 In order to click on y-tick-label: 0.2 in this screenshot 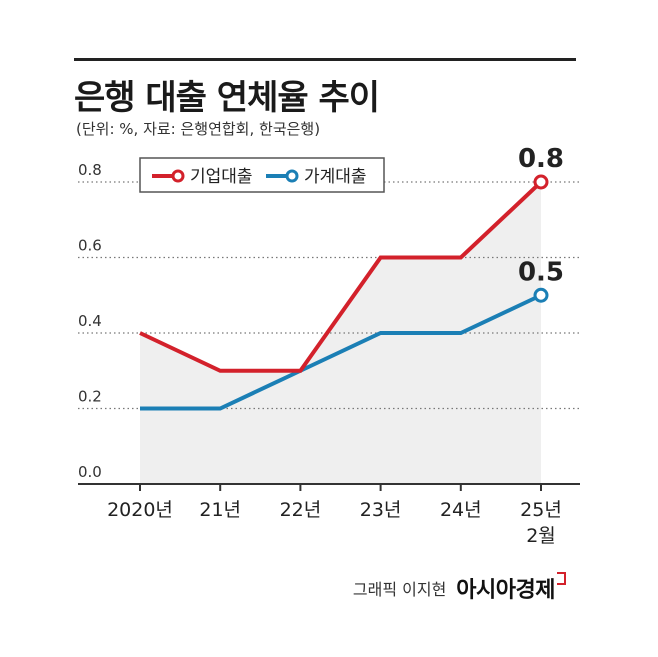, I will do `click(90, 397)`.